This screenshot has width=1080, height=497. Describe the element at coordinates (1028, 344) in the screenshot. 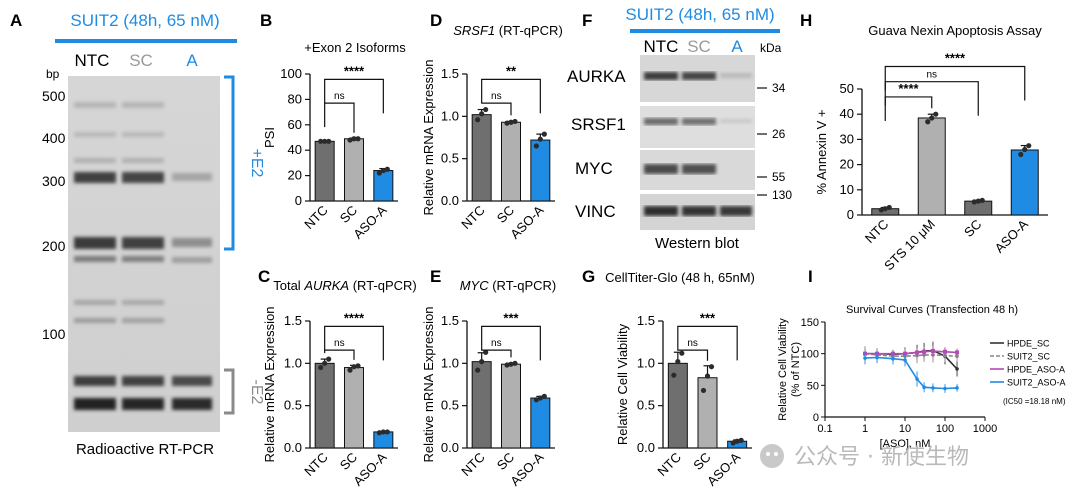

I see `legend-label: HPDE_SC` at that location.